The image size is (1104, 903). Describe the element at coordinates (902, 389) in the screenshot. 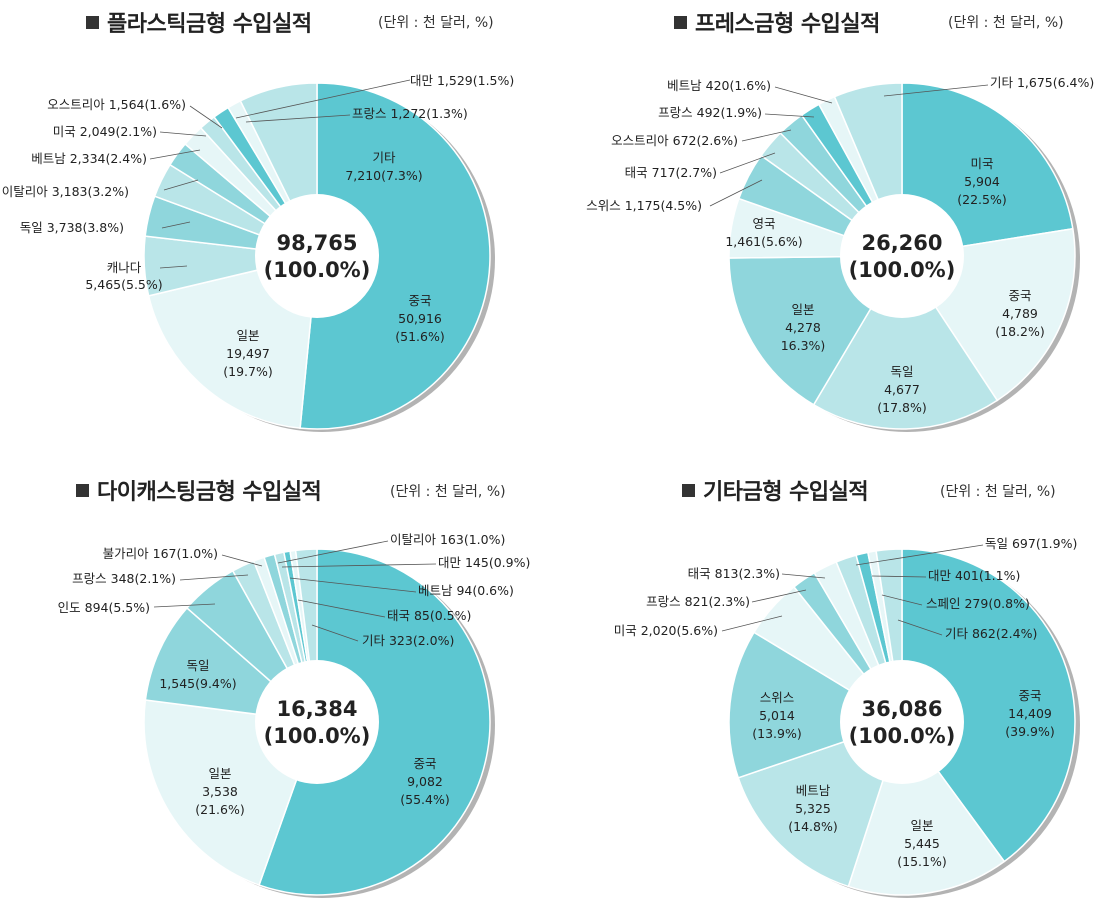

I see `slice-label: 4,677` at that location.